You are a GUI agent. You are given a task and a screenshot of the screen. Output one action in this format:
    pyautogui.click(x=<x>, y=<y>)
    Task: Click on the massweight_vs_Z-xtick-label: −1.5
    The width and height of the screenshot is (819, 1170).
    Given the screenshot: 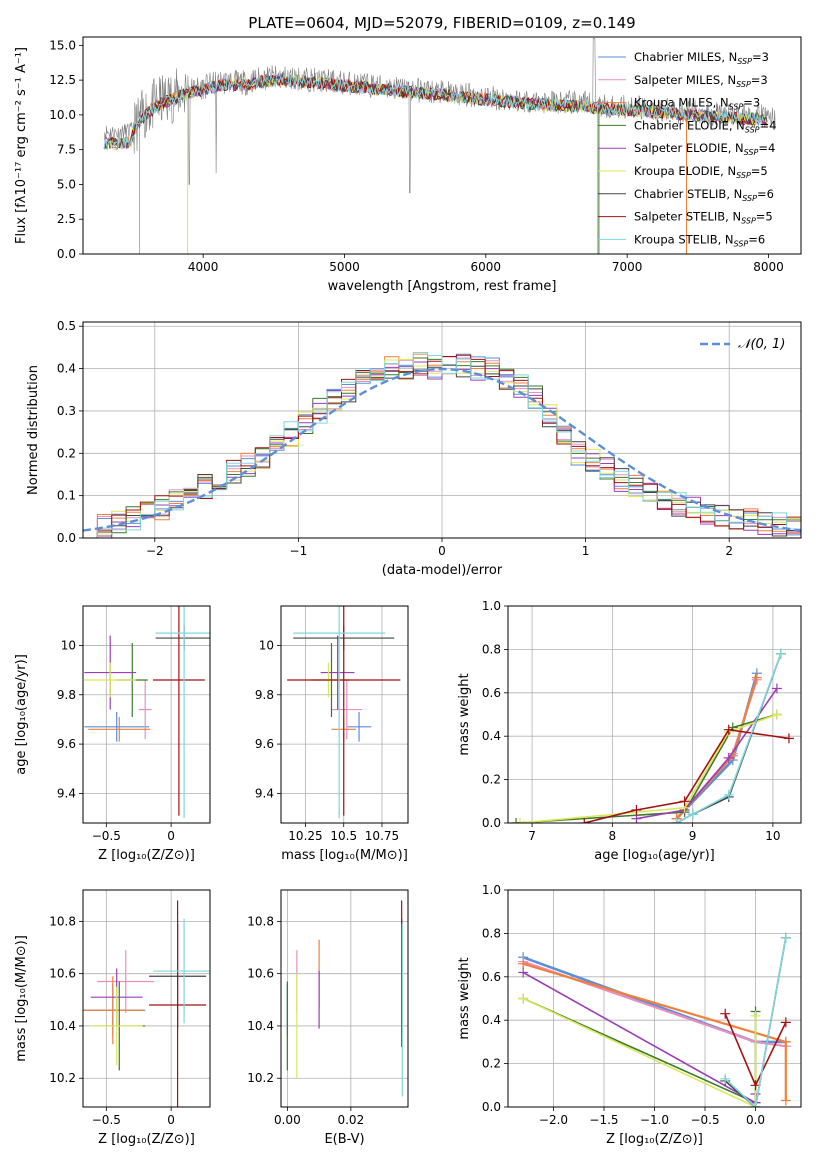 What is the action you would take?
    pyautogui.click(x=603, y=1120)
    